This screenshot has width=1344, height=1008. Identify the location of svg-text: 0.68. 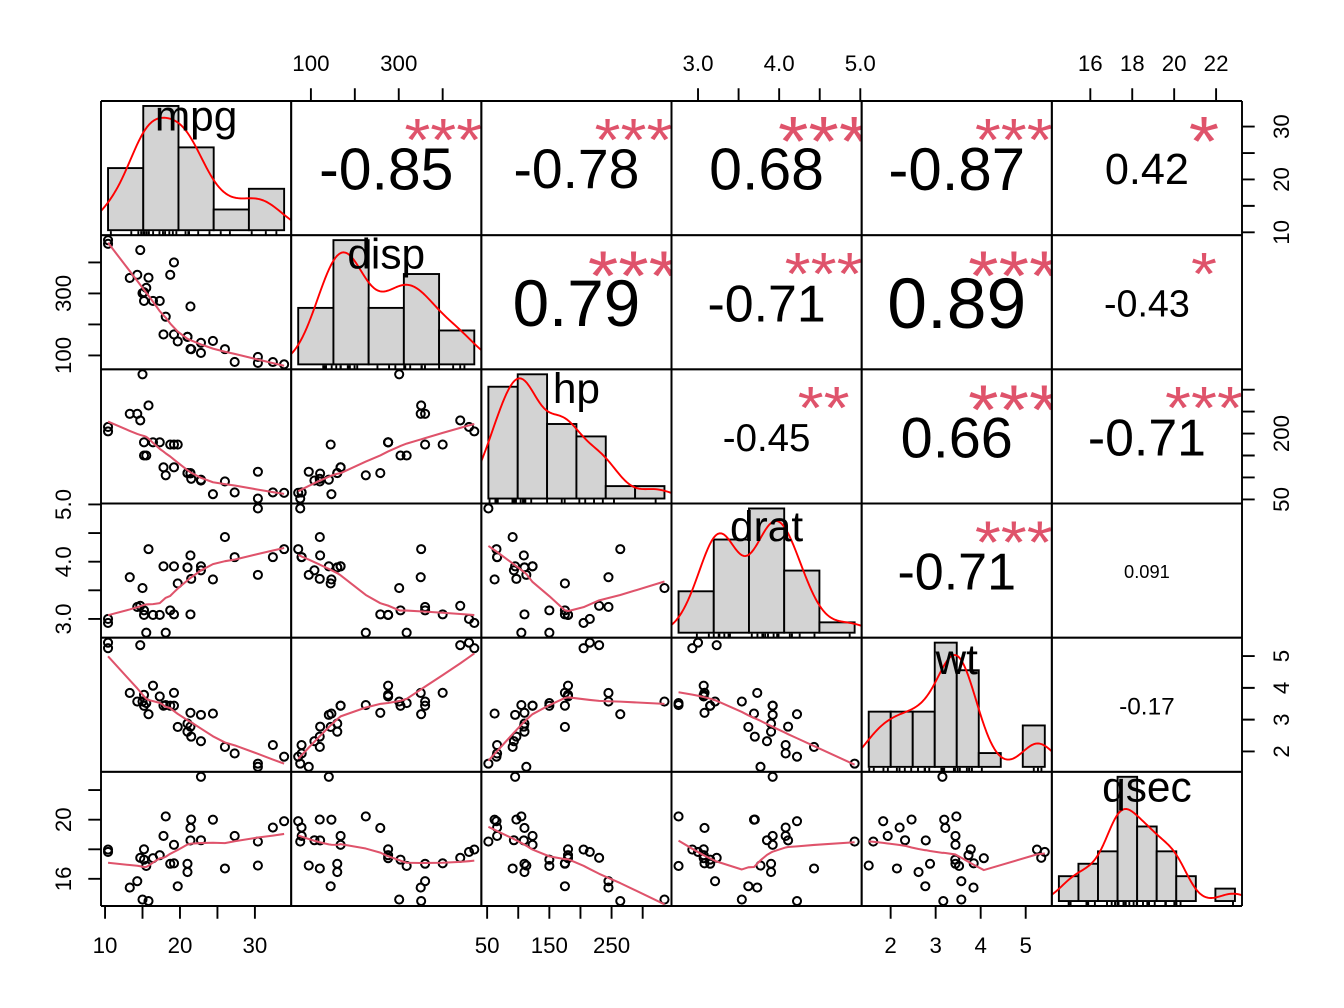
(766, 170).